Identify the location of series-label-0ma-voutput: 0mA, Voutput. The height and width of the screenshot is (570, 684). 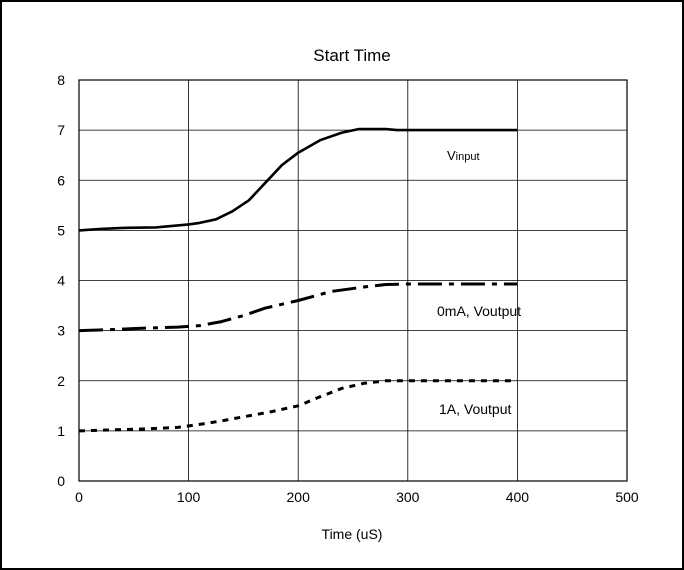
(479, 311).